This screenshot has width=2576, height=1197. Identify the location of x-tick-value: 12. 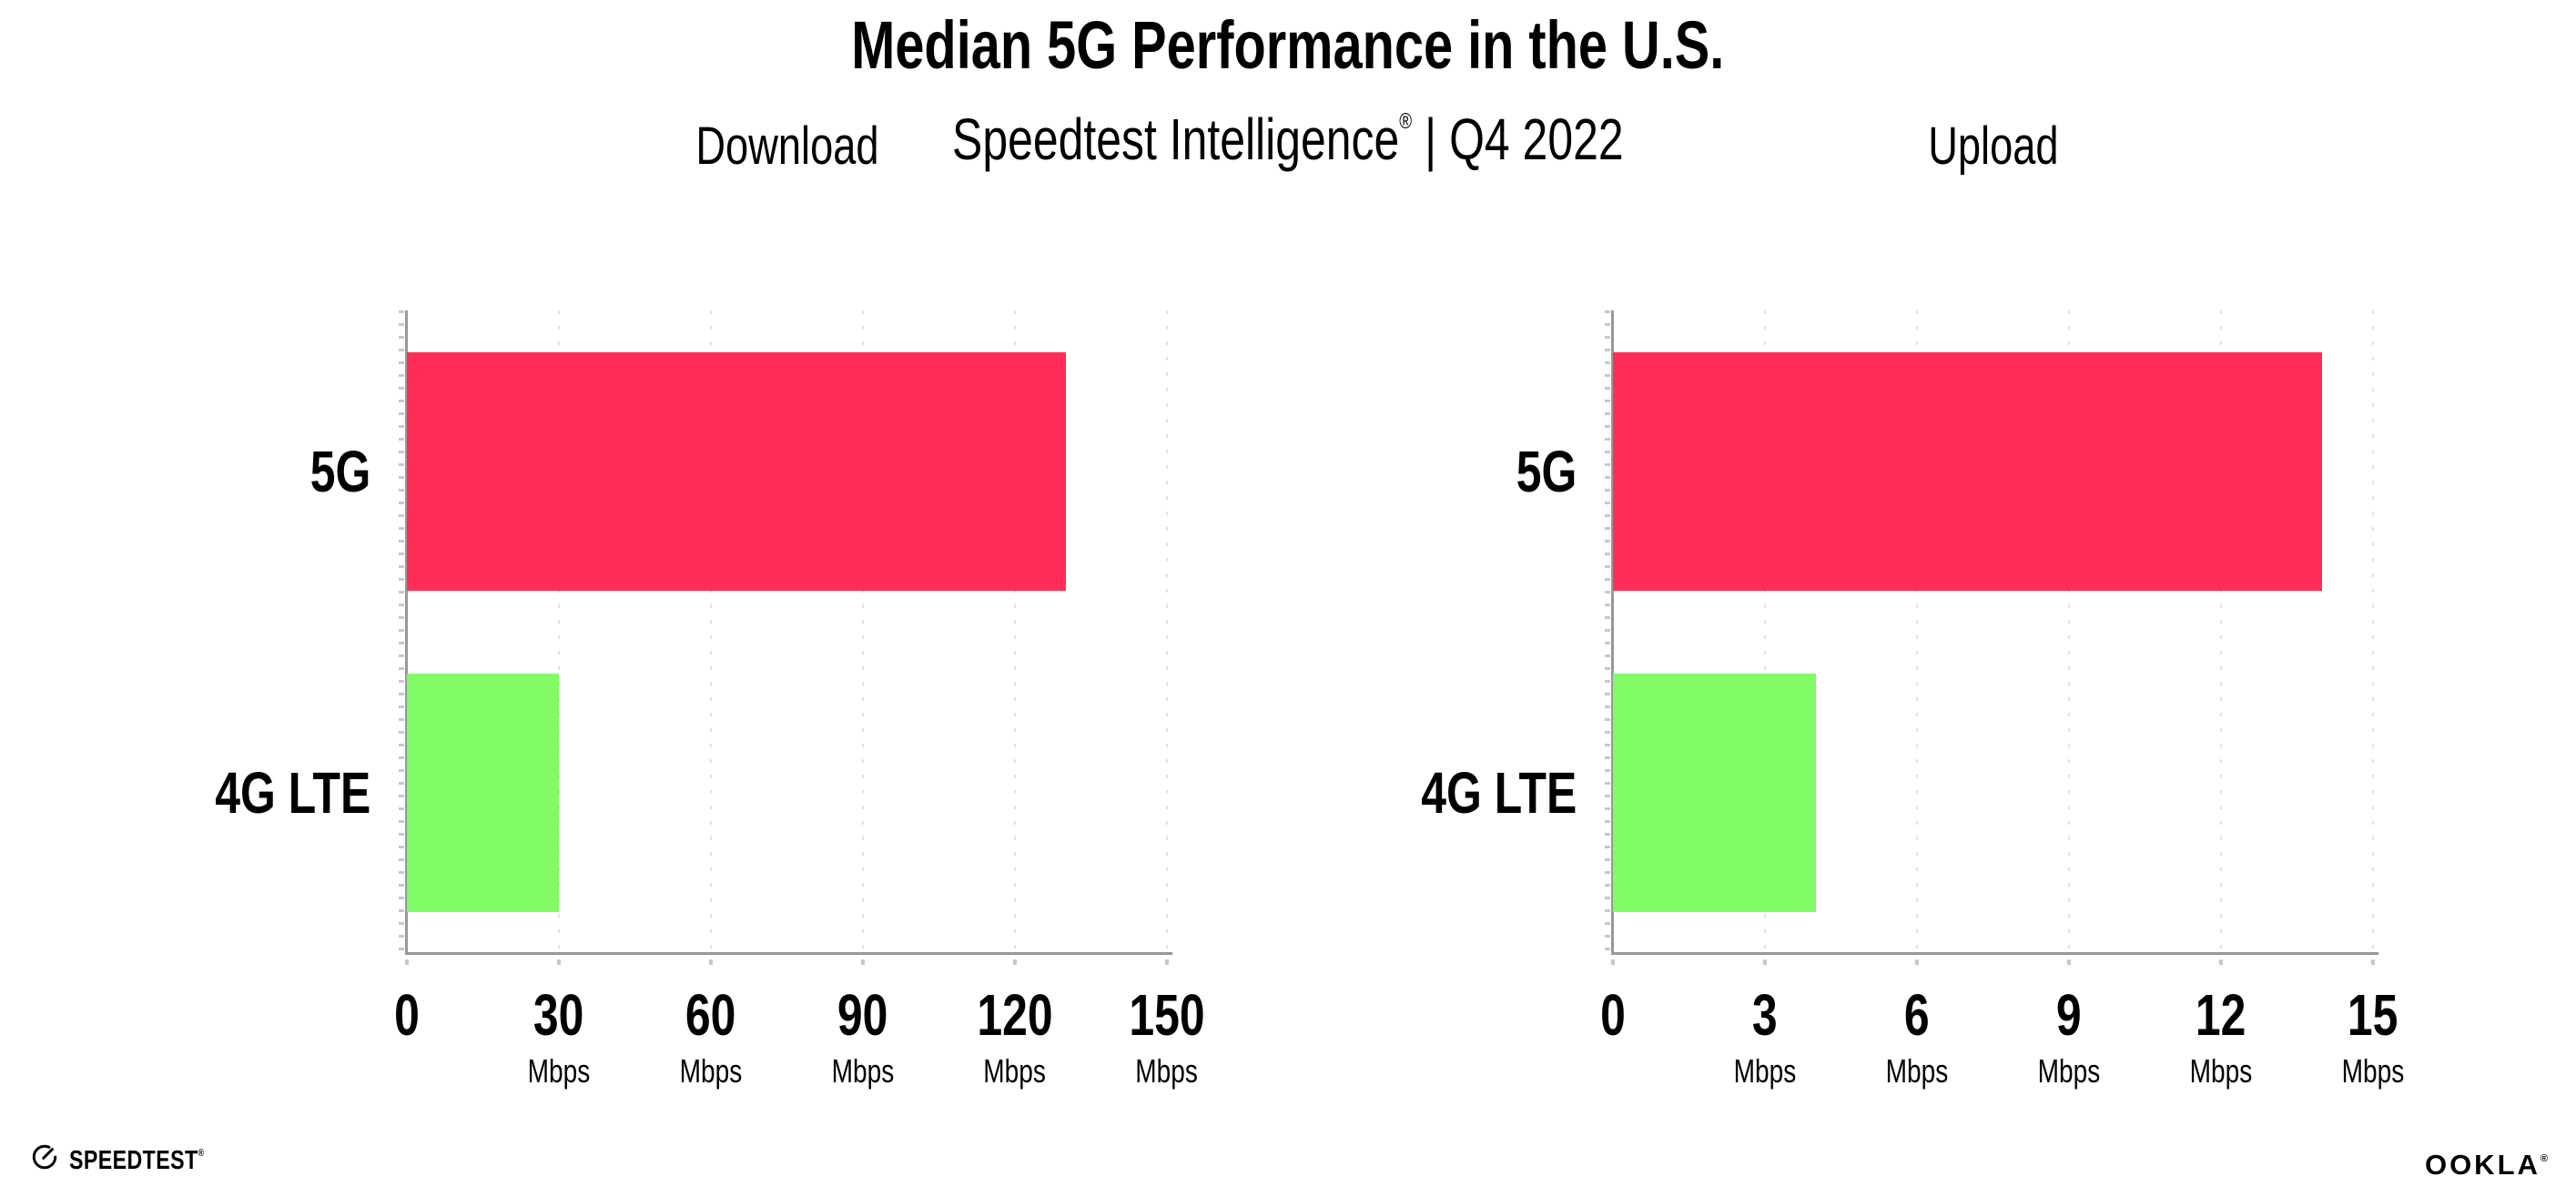
(2221, 1015).